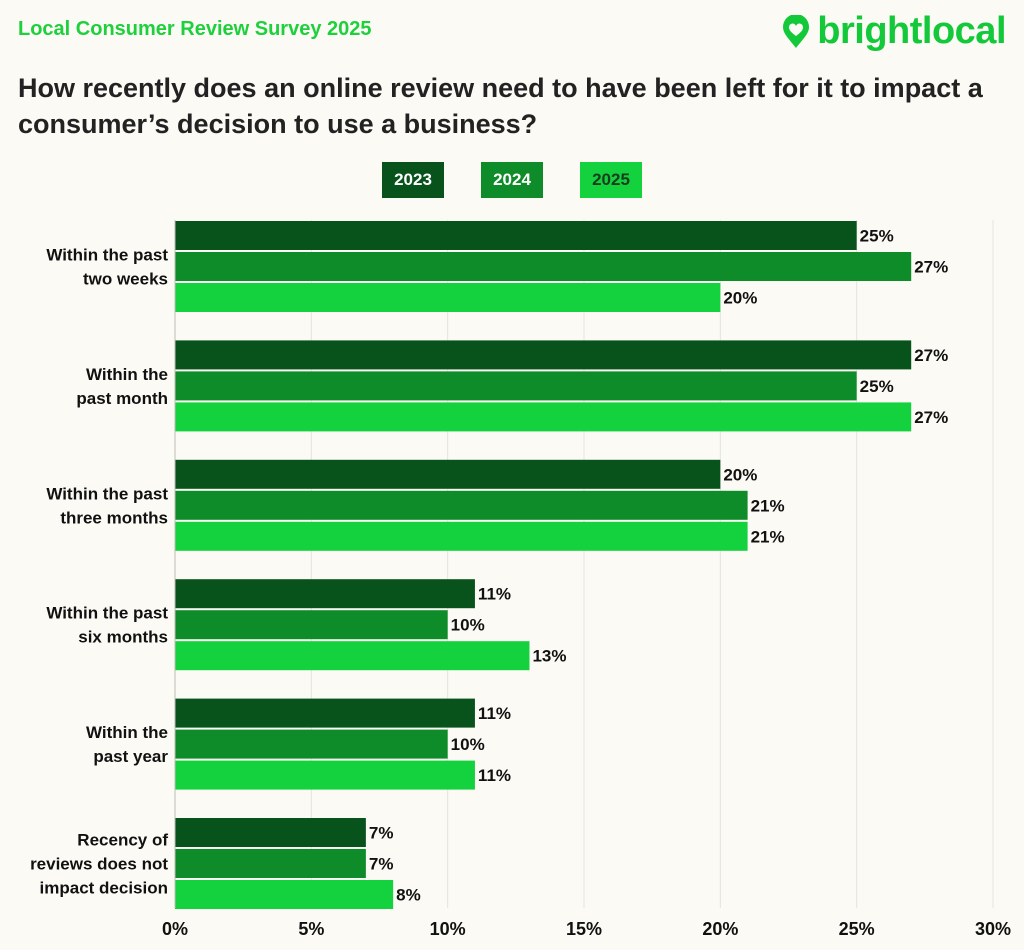 Image resolution: width=1024 pixels, height=950 pixels. I want to click on legend-2025: 2025, so click(611, 180).